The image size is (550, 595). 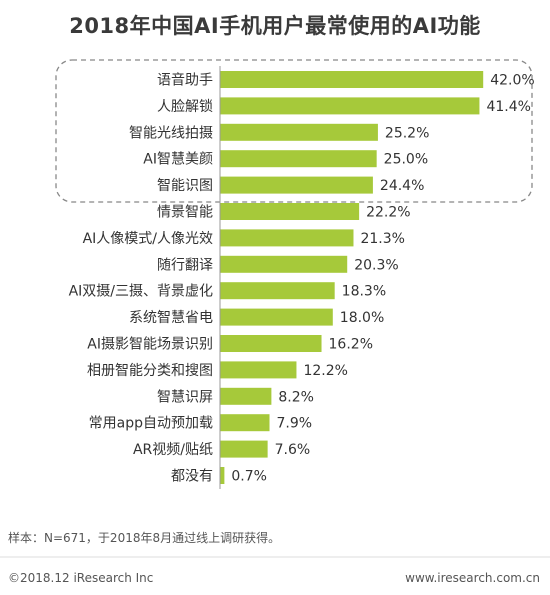 What do you see at coordinates (325, 371) in the screenshot?
I see `value-label: 12.2%` at bounding box center [325, 371].